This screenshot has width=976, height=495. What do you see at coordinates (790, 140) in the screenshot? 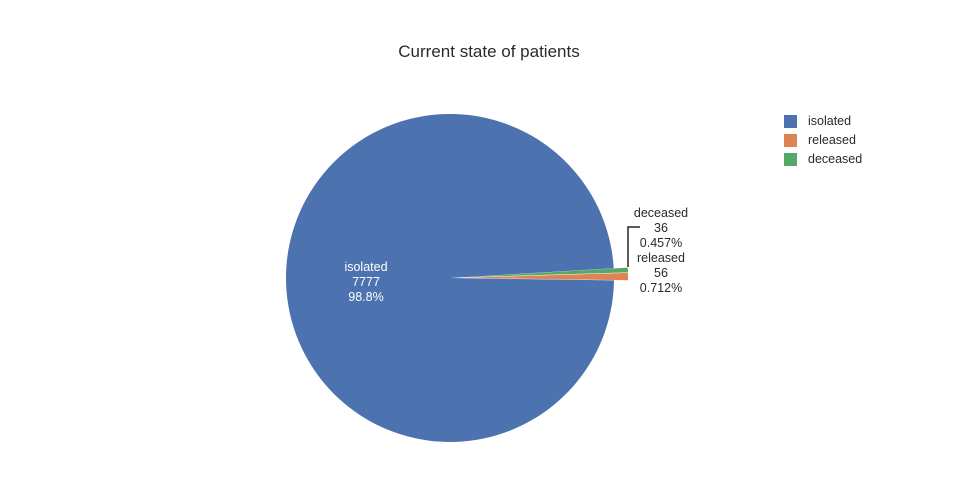
I see `legend-swatch-released` at bounding box center [790, 140].